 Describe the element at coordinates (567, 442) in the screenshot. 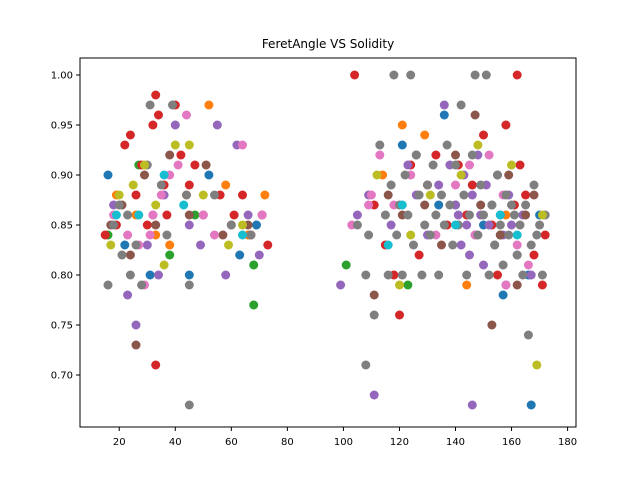

I see `x-tick-label: 180` at that location.